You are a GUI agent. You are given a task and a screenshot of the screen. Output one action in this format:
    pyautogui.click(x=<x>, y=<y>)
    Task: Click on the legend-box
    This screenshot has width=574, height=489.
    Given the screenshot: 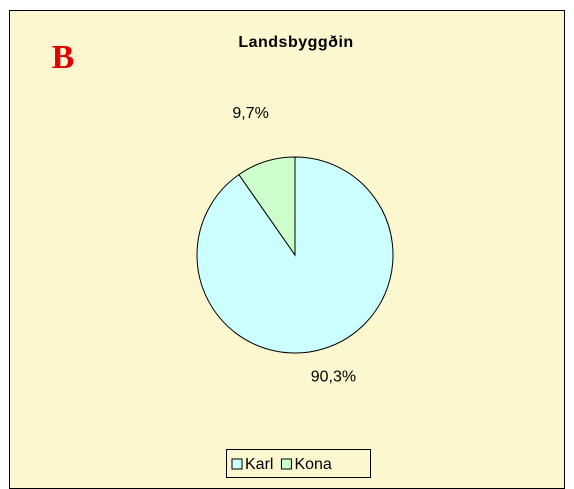 What is the action you would take?
    pyautogui.click(x=298, y=463)
    